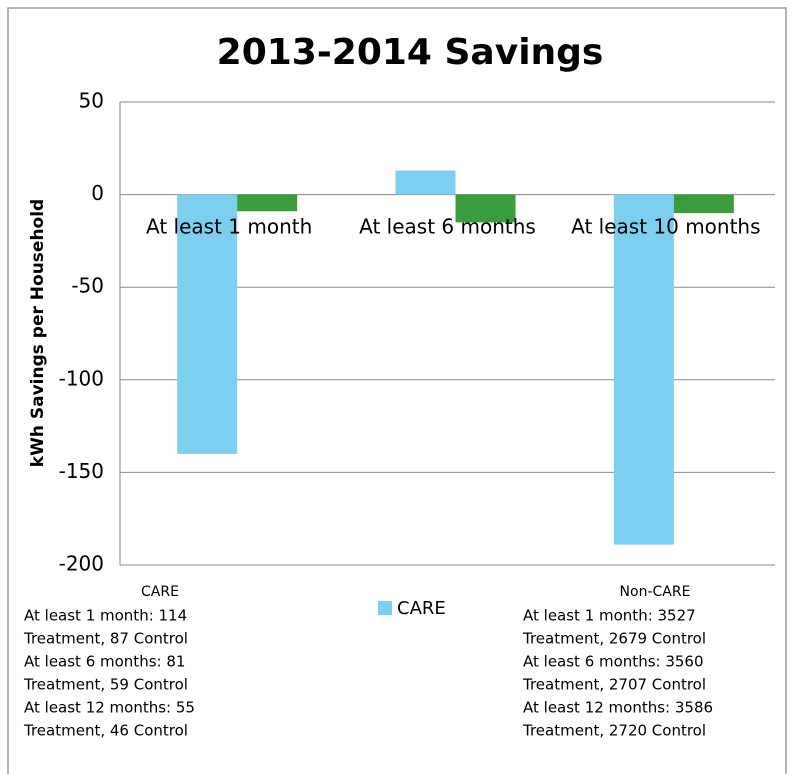 The width and height of the screenshot is (795, 774). What do you see at coordinates (613, 662) in the screenshot?
I see `annotation-line: At least 6 months: 3560` at bounding box center [613, 662].